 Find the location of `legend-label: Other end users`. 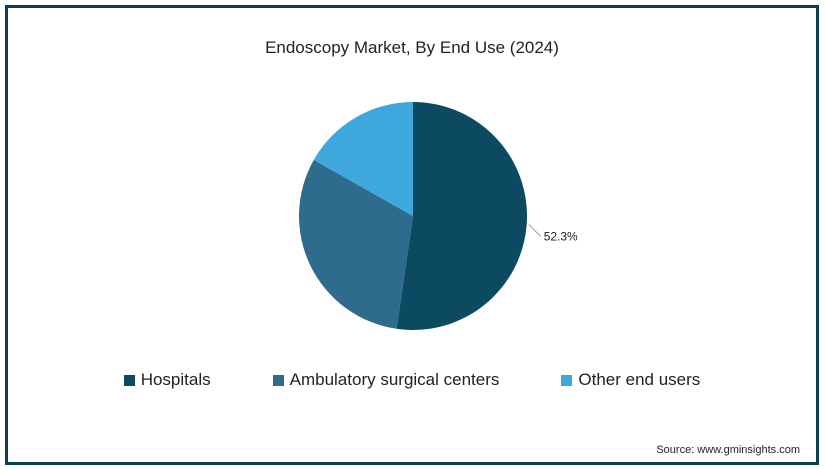

legend-label: Other end users is located at coordinates (639, 379).